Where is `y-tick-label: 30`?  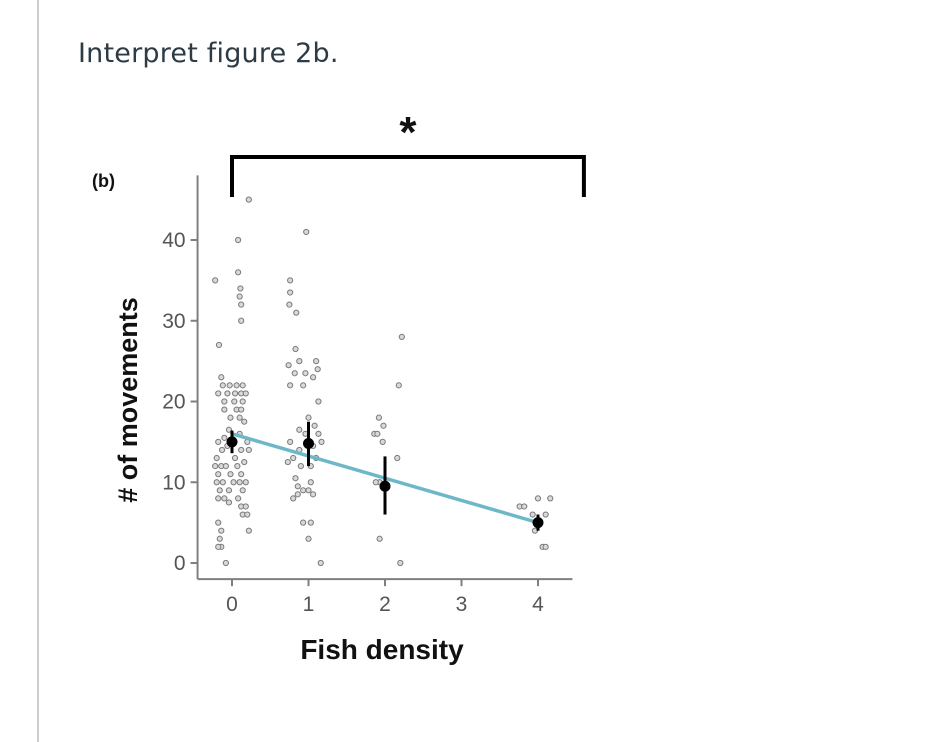
y-tick-label: 30 is located at coordinates (173, 321).